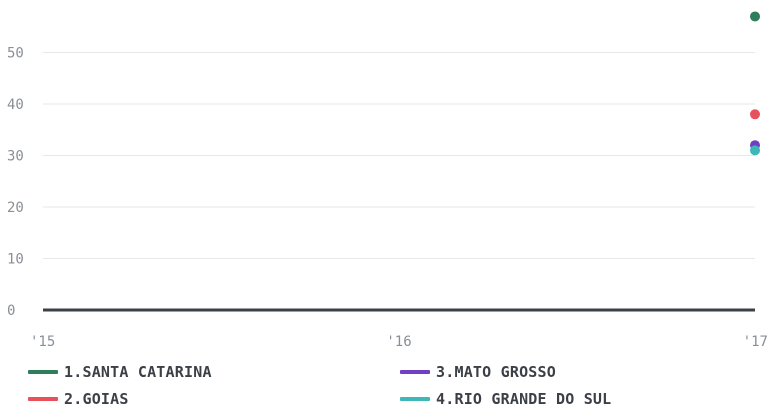  What do you see at coordinates (15, 183) in the screenshot?
I see `y-axis-ticks: 0 10 20 30 40 50` at bounding box center [15, 183].